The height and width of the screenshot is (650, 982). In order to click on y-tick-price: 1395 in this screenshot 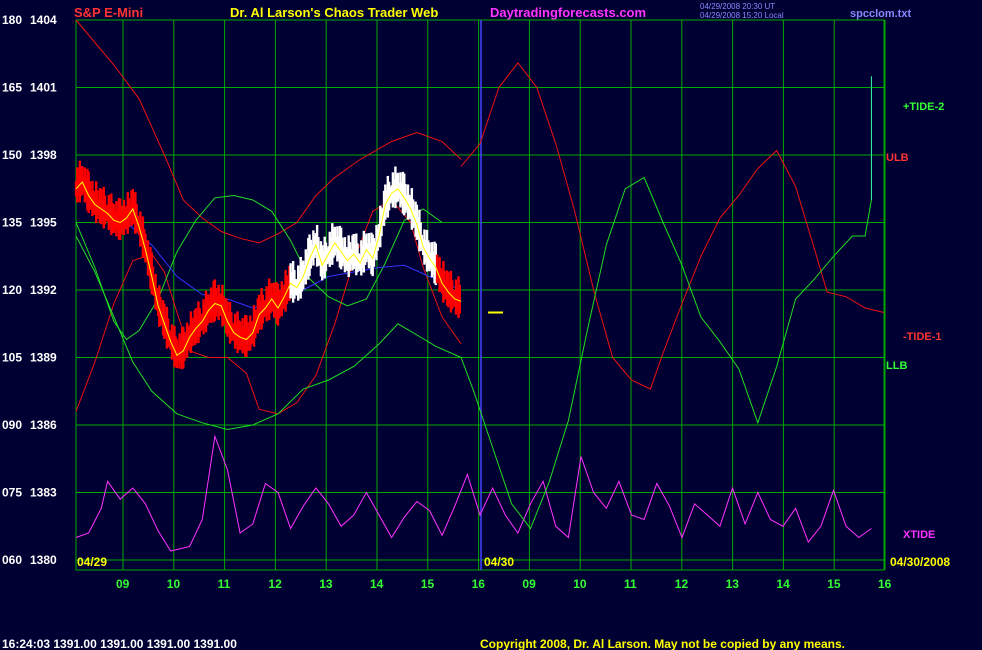, I will do `click(43, 223)`.